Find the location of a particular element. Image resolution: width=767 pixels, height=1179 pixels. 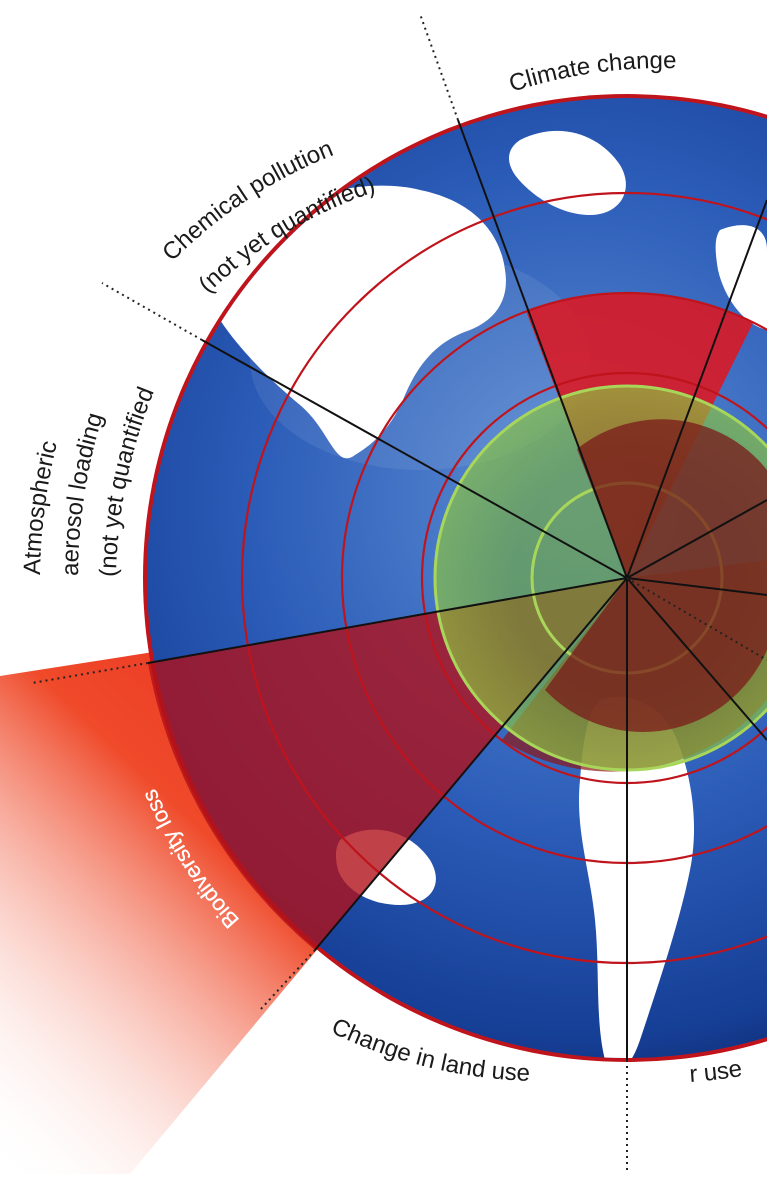

label-climate-change: Climate change is located at coordinates (591, 72).